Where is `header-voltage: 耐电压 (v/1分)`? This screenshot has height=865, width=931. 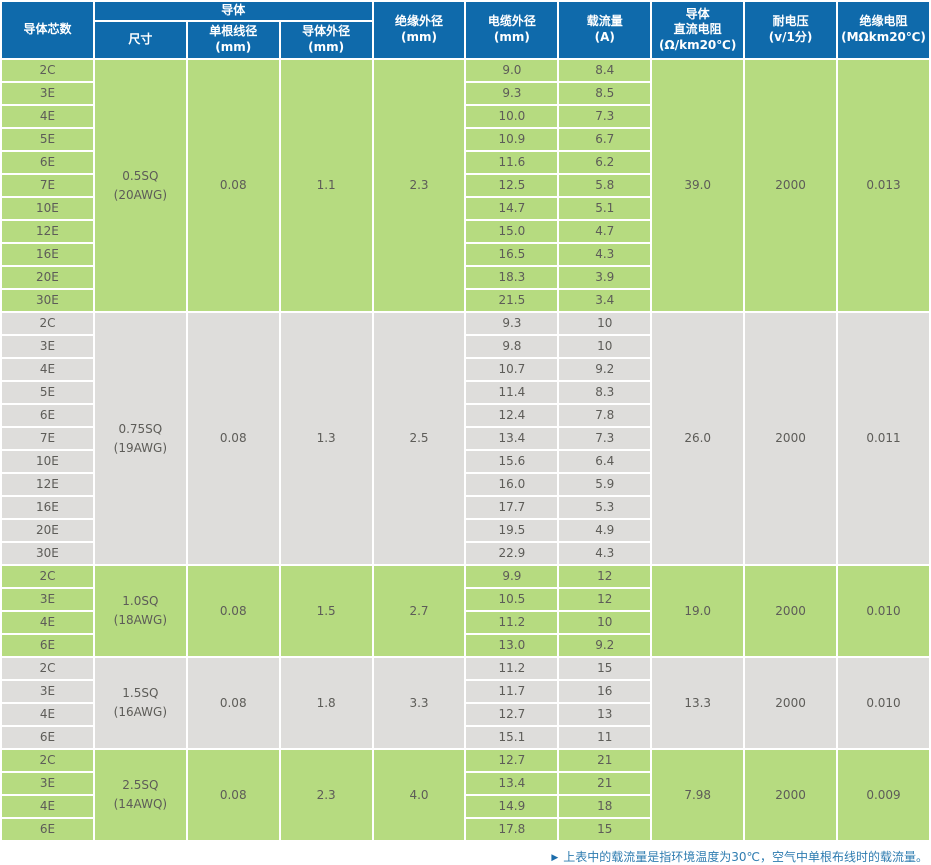 header-voltage: 耐电压 (v/1分) is located at coordinates (791, 30).